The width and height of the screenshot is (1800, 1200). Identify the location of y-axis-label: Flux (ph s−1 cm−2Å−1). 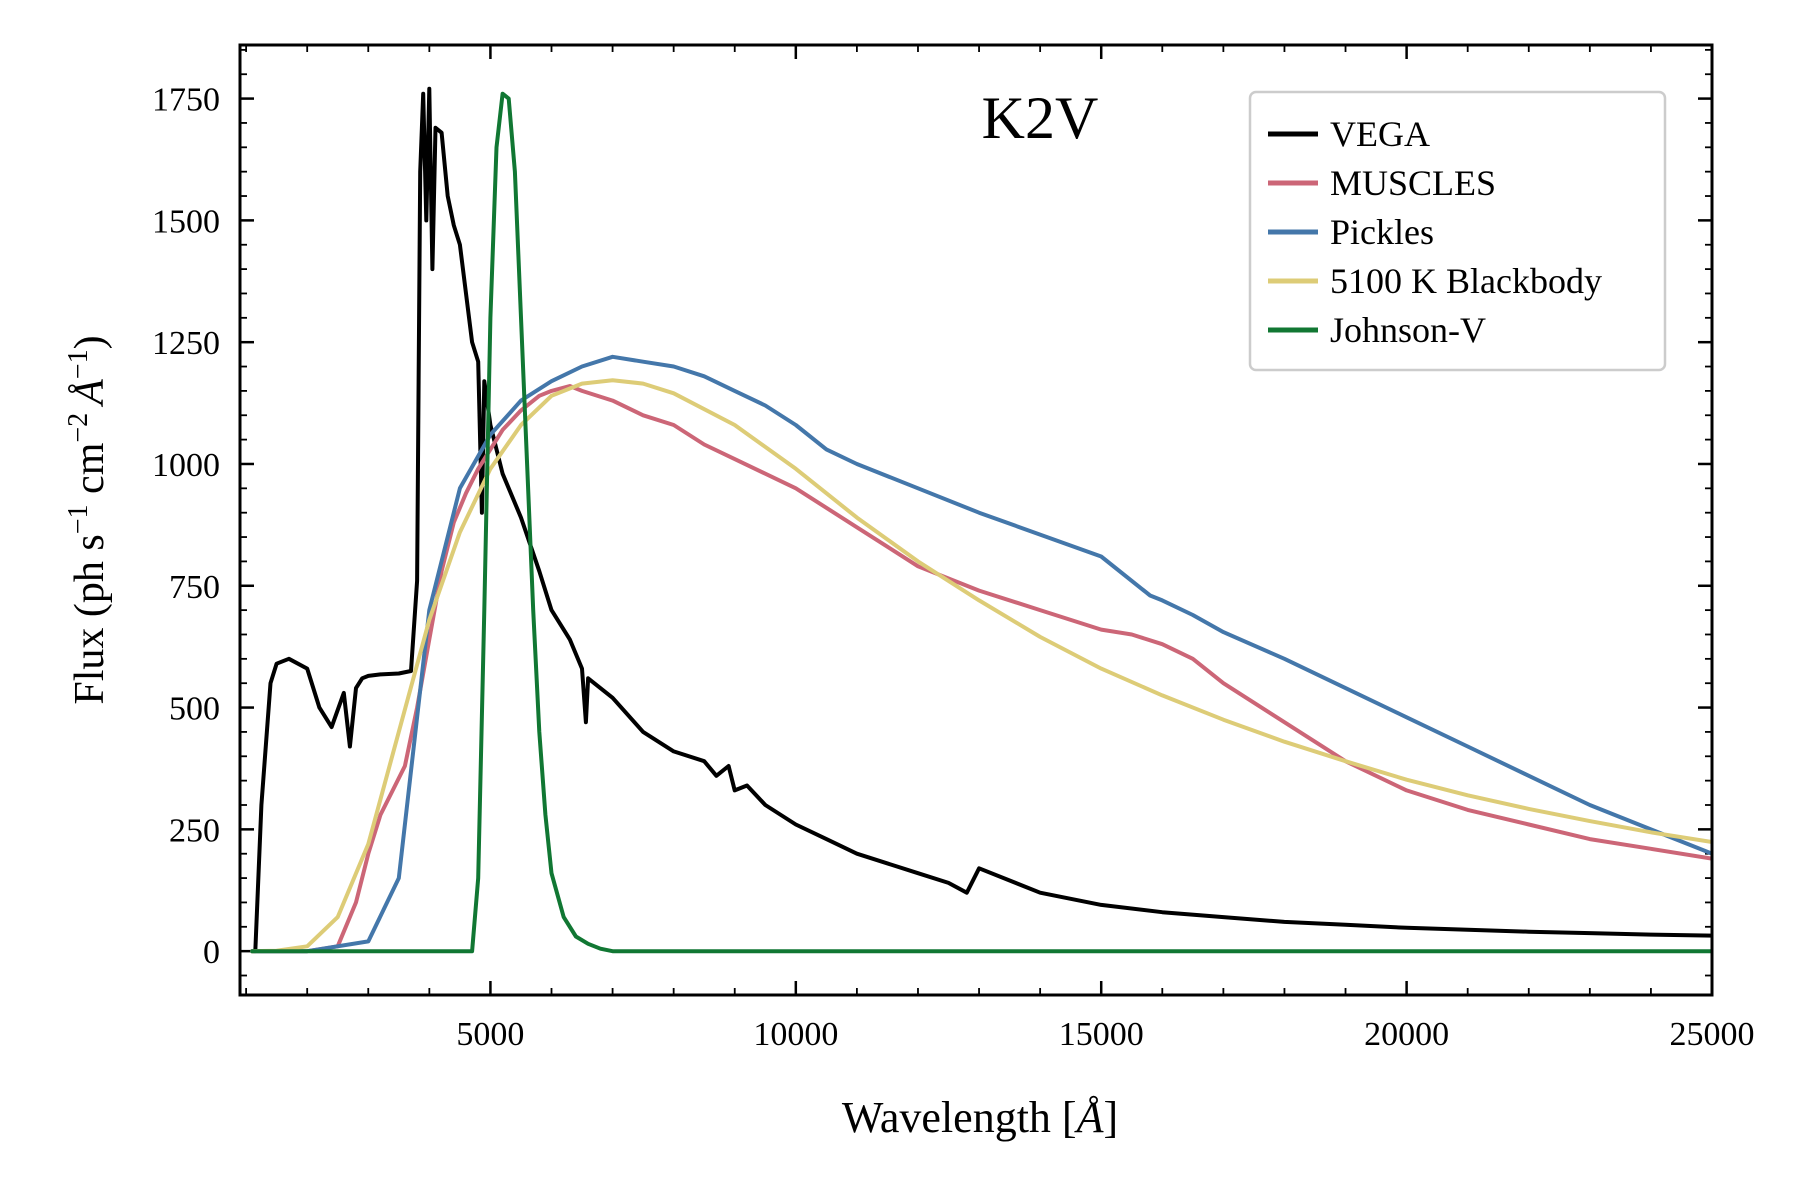
(88, 519).